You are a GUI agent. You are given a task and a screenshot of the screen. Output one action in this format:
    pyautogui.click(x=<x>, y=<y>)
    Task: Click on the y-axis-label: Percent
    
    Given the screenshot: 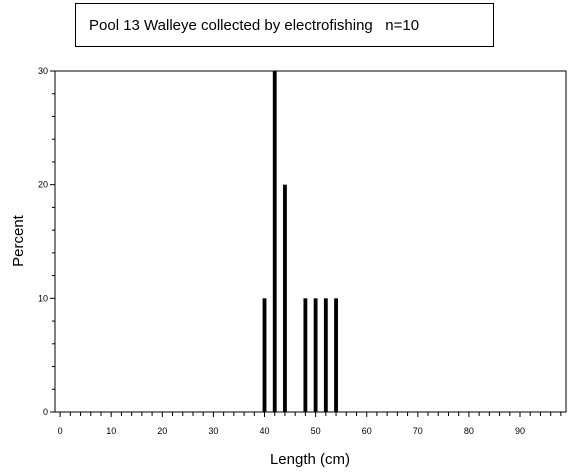 What is the action you would take?
    pyautogui.click(x=18, y=240)
    